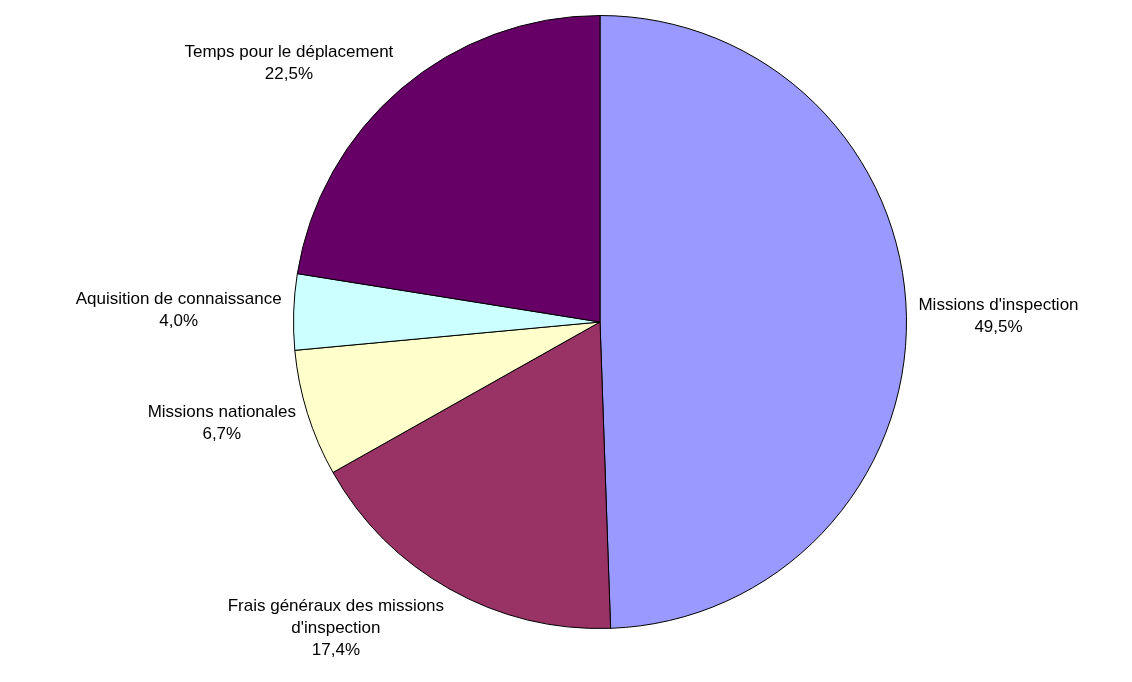 This screenshot has width=1132, height=682. What do you see at coordinates (998, 326) in the screenshot?
I see `data-label: 49,5%` at bounding box center [998, 326].